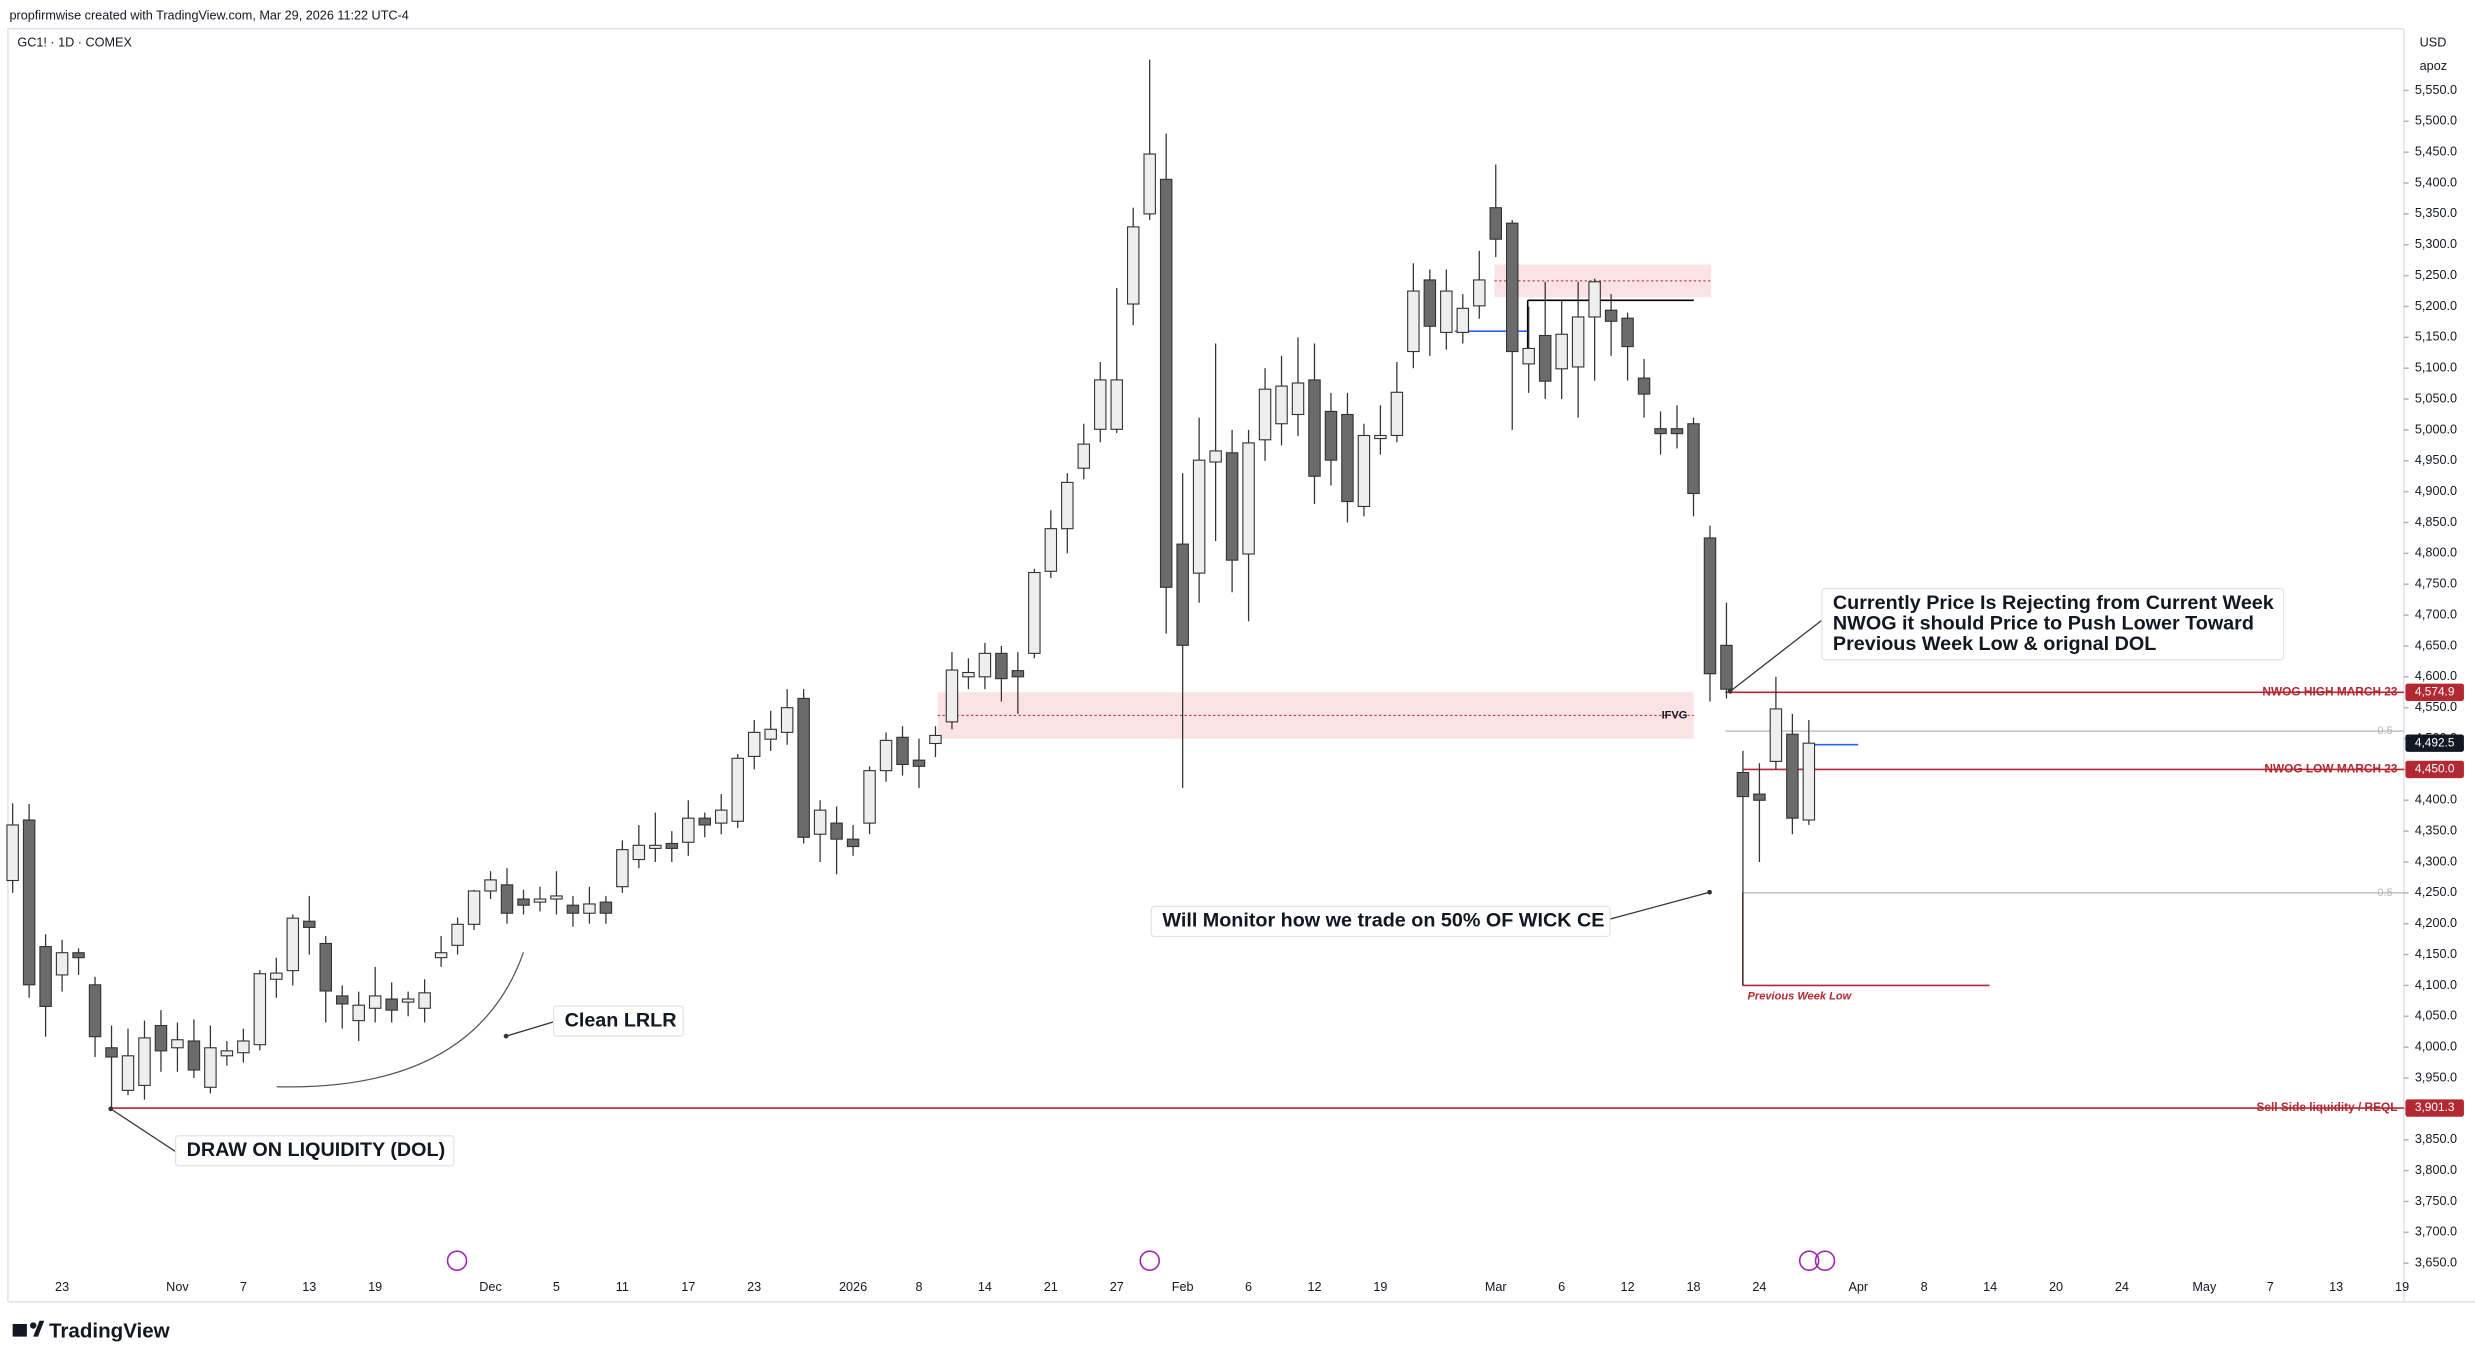  What do you see at coordinates (688, 1287) in the screenshot?
I see `x-tick-label: 17` at bounding box center [688, 1287].